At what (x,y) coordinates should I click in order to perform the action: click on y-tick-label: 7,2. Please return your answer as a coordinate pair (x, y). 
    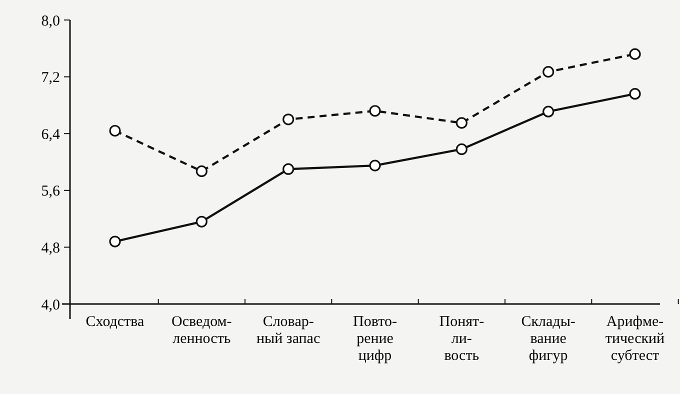
    Looking at the image, I should click on (50, 78).